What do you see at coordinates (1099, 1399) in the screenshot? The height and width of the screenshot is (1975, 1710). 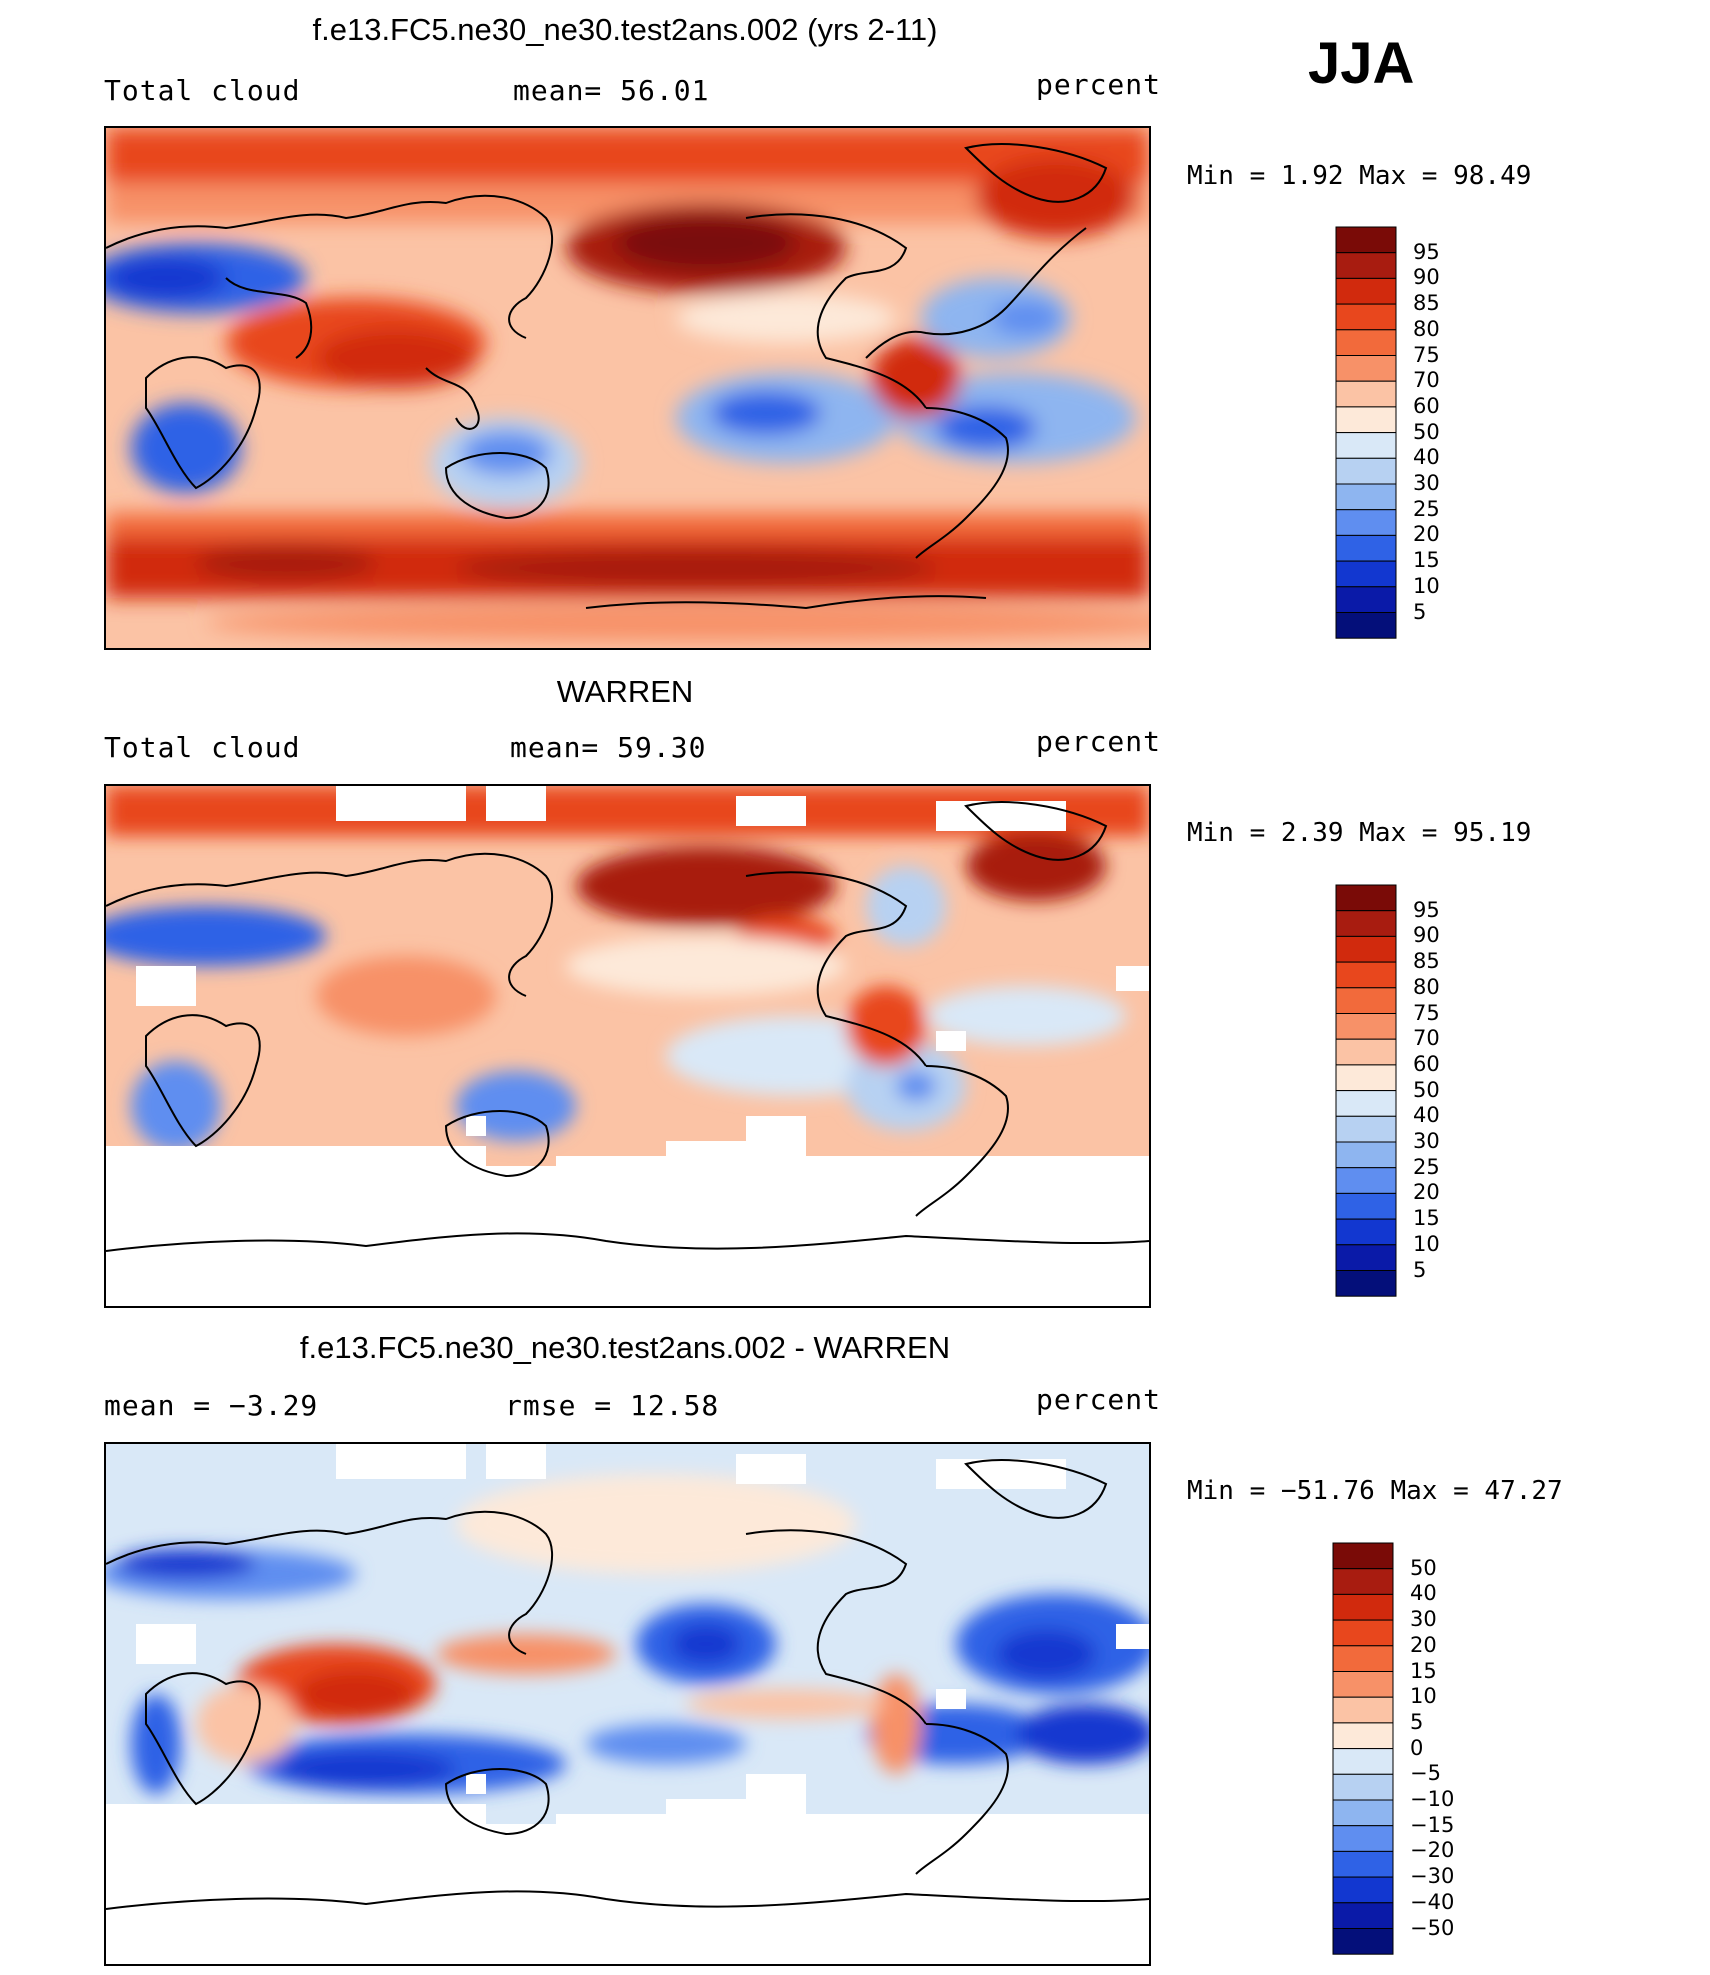 I see `units-label-diff: percent` at bounding box center [1099, 1399].